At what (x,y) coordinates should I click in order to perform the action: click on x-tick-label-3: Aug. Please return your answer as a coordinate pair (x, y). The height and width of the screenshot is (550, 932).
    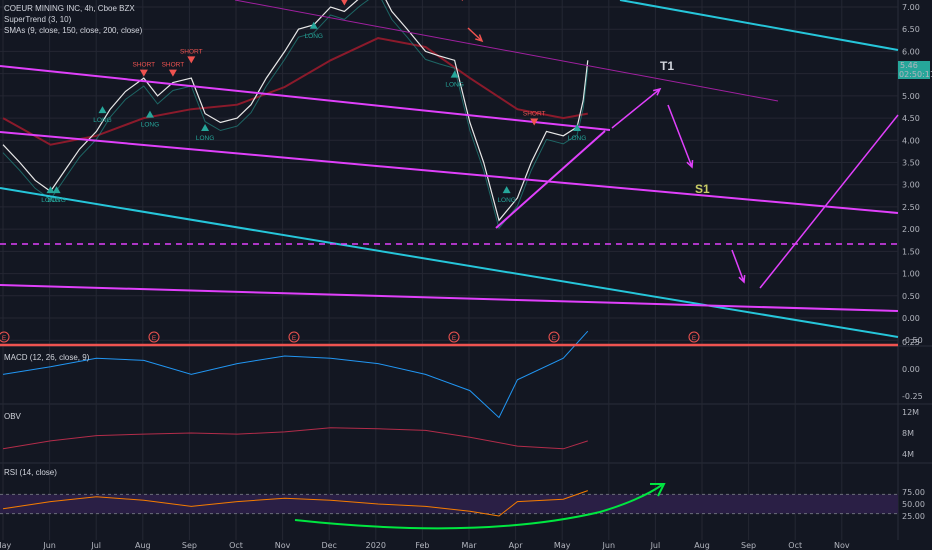
    Looking at the image, I should click on (143, 545).